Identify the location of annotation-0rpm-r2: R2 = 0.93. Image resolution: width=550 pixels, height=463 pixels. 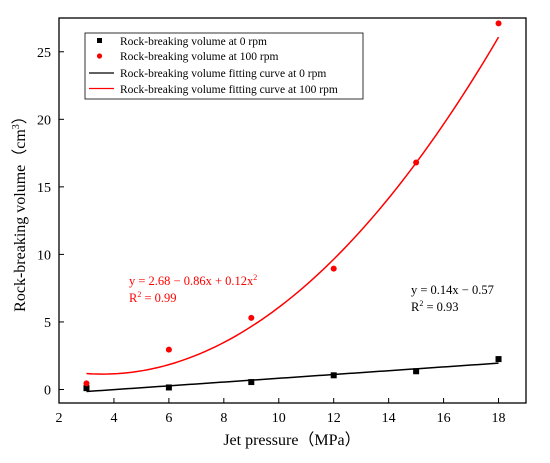
(435, 306).